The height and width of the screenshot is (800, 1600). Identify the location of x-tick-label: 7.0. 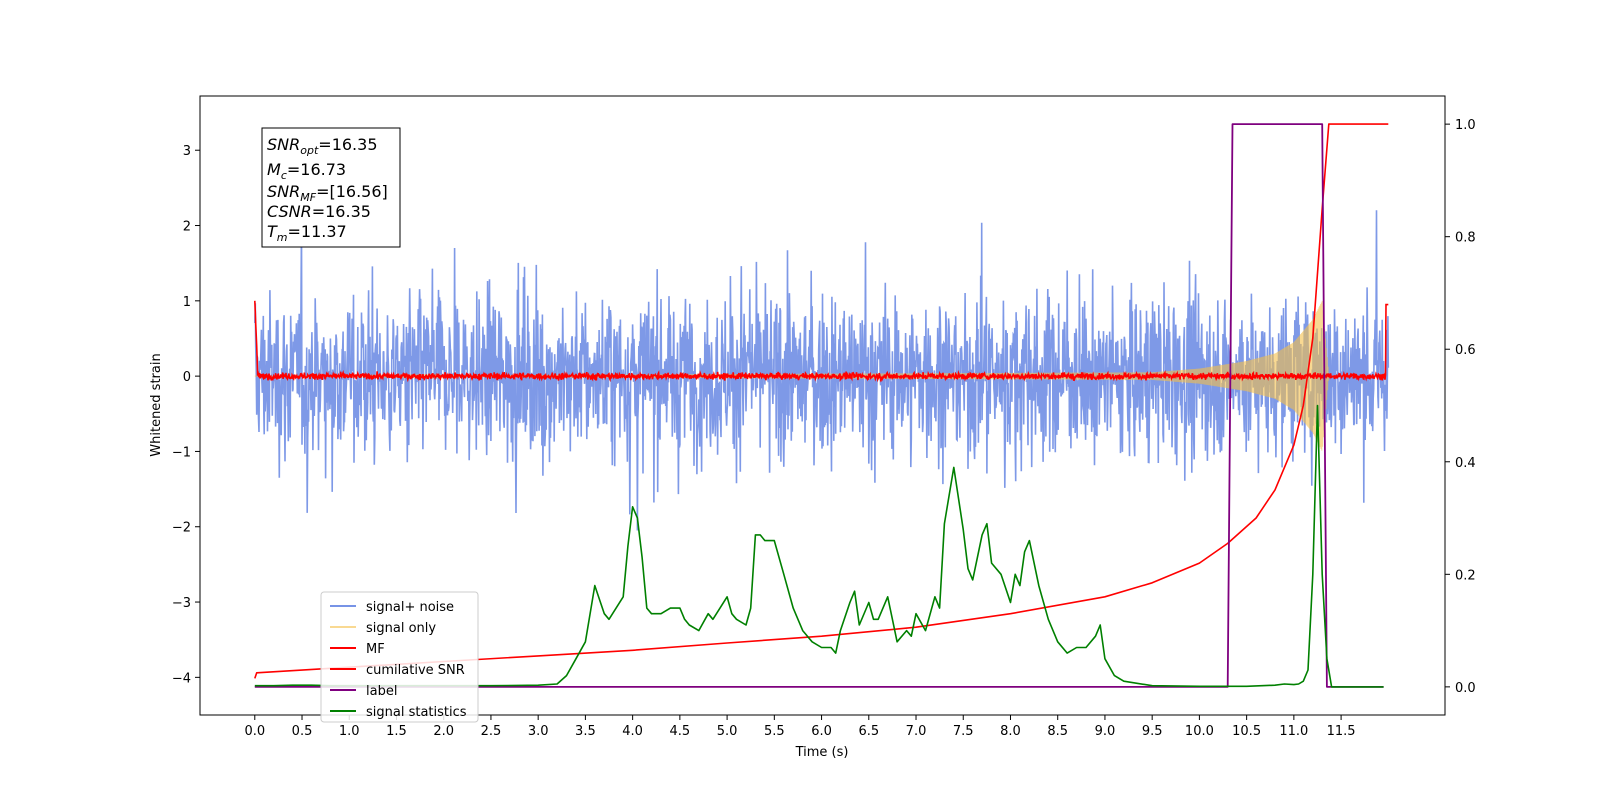
(916, 731).